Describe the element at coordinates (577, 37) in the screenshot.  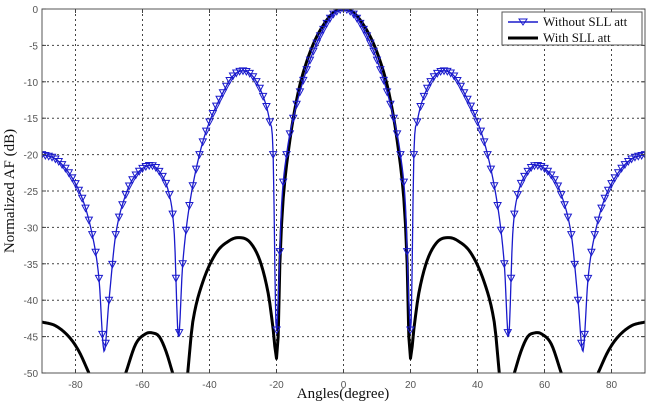
I see `legend-label-with-sll: With SLL att` at that location.